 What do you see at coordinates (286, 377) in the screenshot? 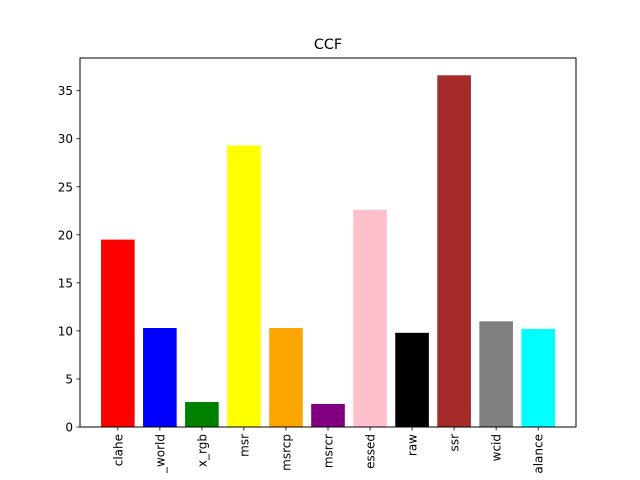
I see `bar-msrcp` at bounding box center [286, 377].